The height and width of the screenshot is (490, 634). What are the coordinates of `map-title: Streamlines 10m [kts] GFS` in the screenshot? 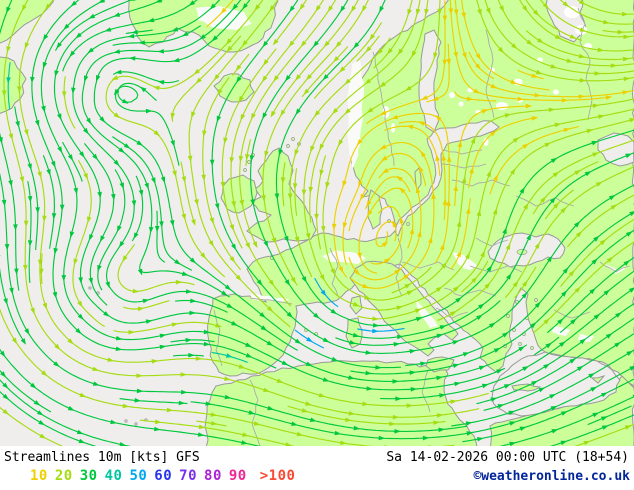 It's located at (102, 457).